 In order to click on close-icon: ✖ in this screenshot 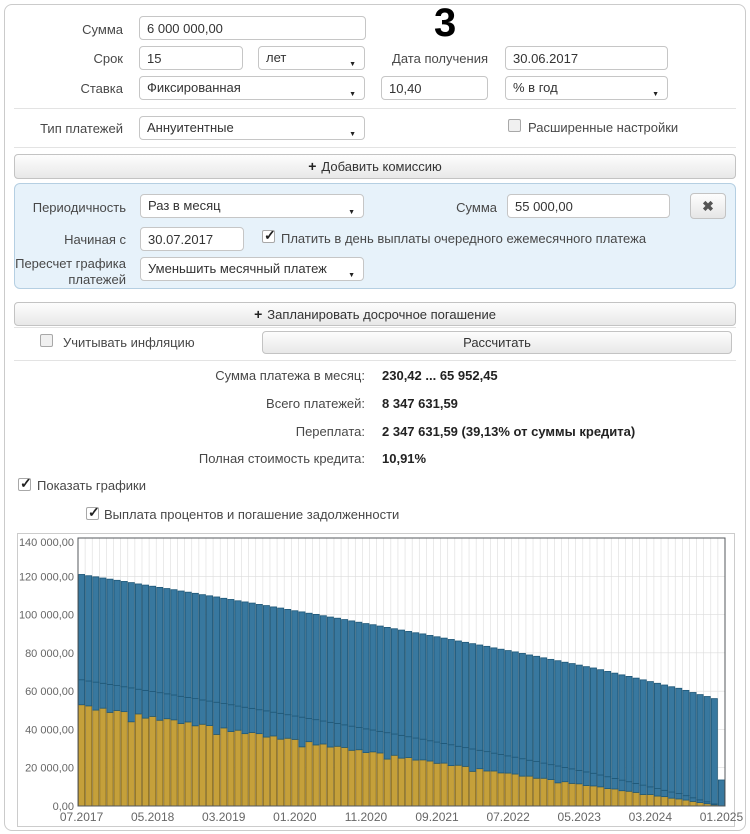, I will do `click(708, 206)`.